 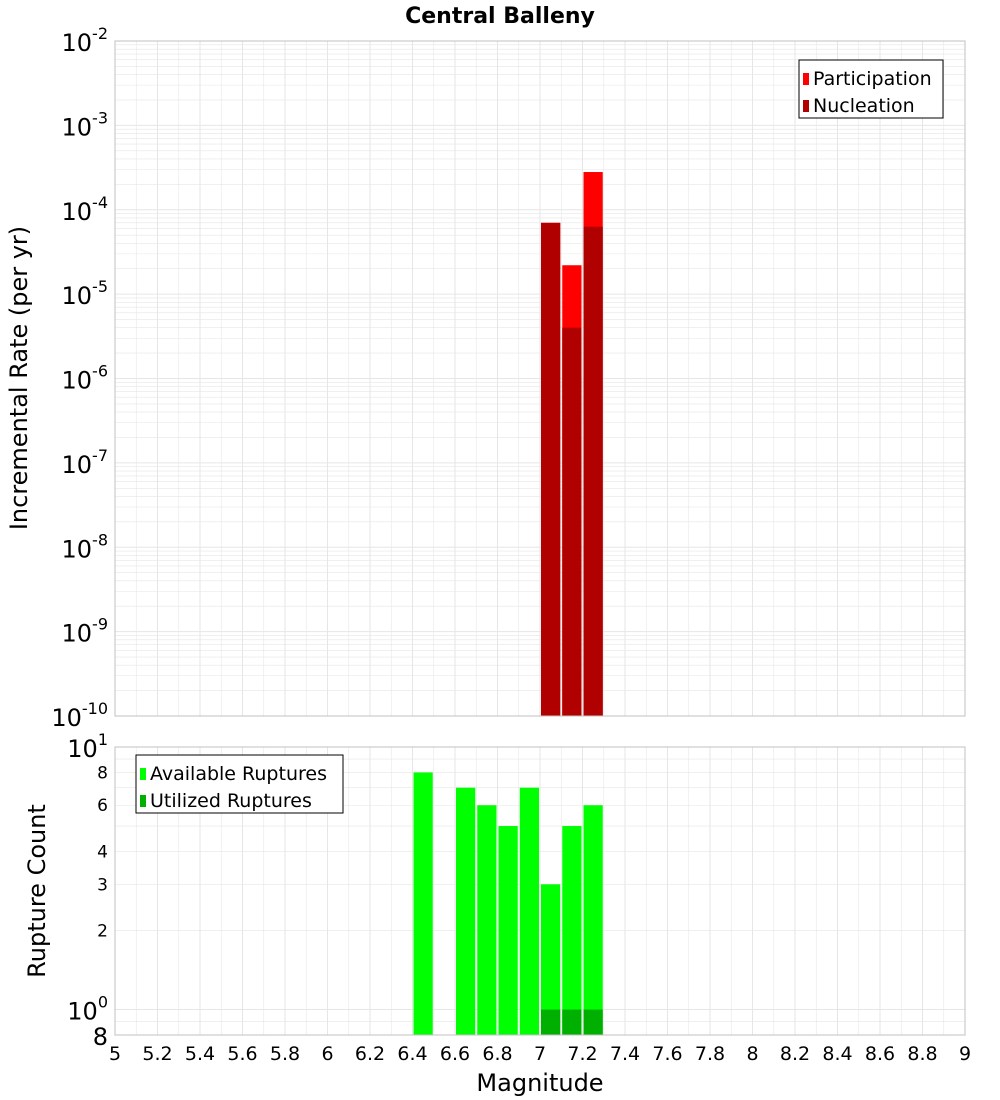 I want to click on x-tick-label: 5, so click(x=115, y=1054).